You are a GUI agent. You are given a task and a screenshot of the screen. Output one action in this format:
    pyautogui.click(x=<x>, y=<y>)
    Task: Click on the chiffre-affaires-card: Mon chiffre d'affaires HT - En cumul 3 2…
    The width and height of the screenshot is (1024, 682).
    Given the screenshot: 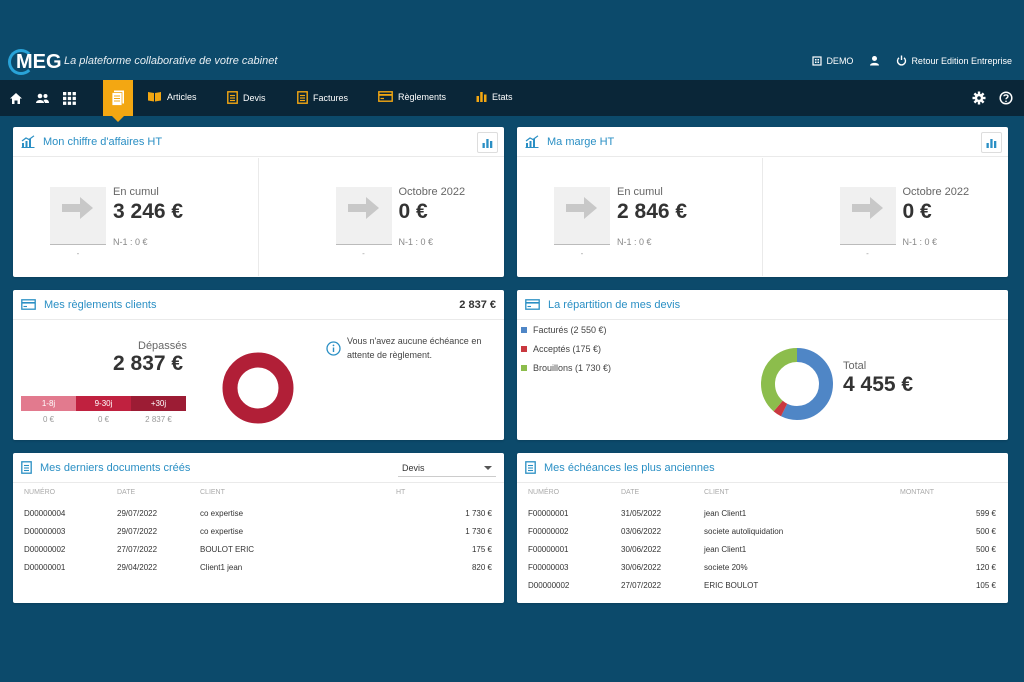 What is the action you would take?
    pyautogui.click(x=258, y=202)
    